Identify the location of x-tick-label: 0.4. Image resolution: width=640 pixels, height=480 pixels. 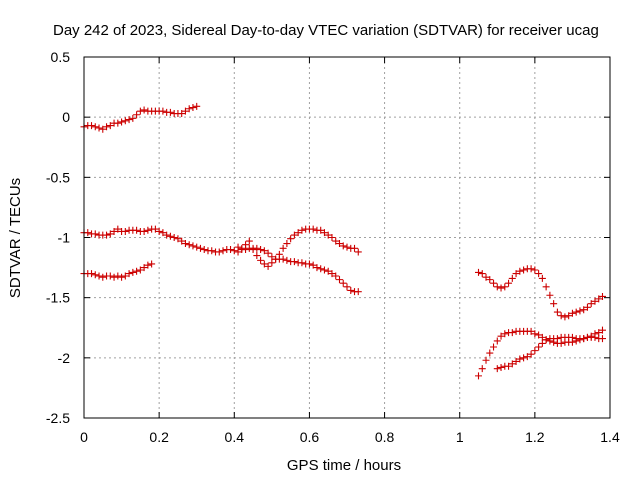
(235, 437).